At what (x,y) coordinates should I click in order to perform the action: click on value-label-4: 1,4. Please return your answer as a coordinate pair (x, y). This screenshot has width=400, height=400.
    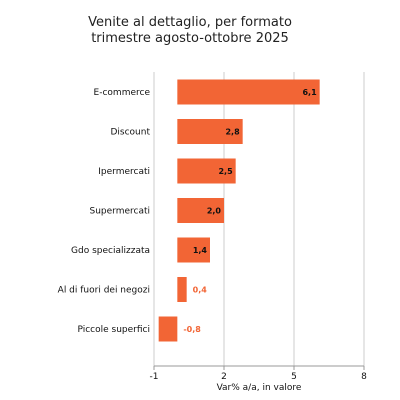
    Looking at the image, I should click on (200, 250).